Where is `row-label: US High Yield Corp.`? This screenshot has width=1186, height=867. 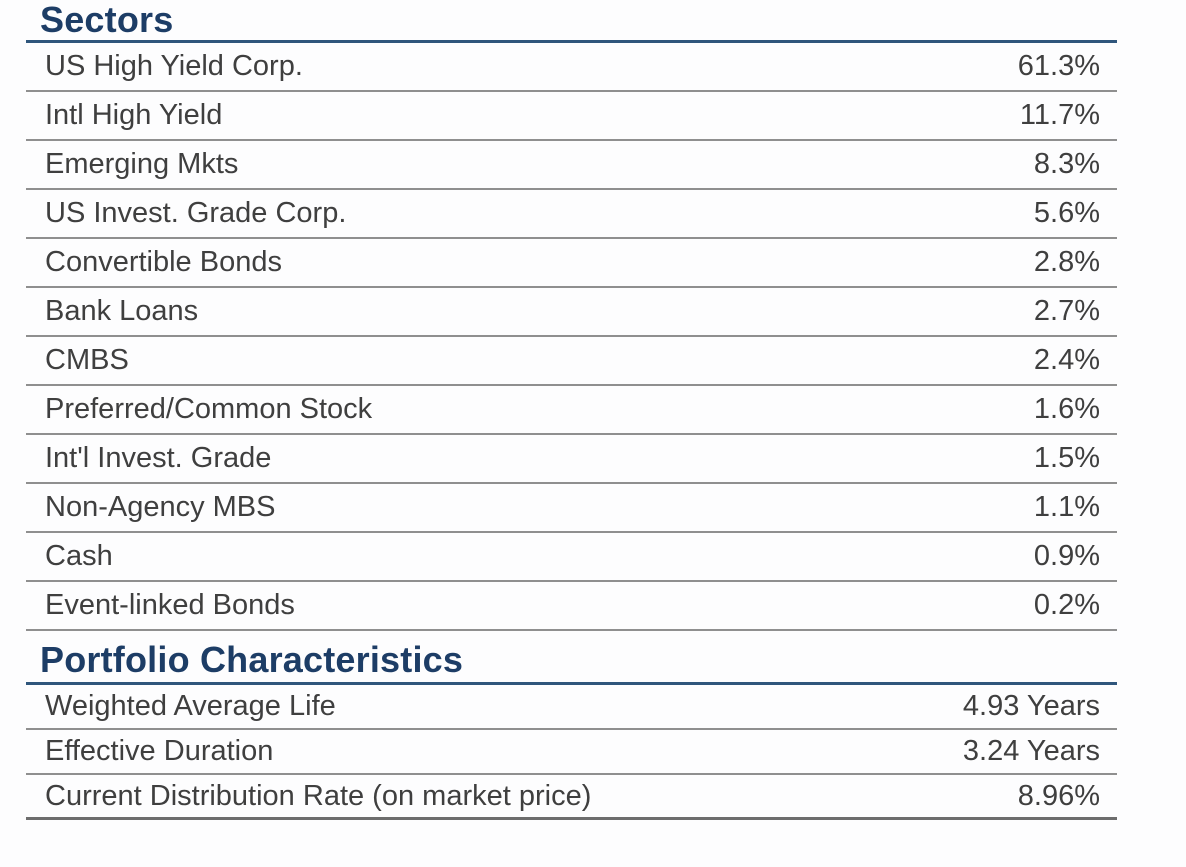
row-label: US High Yield Corp. is located at coordinates (174, 66).